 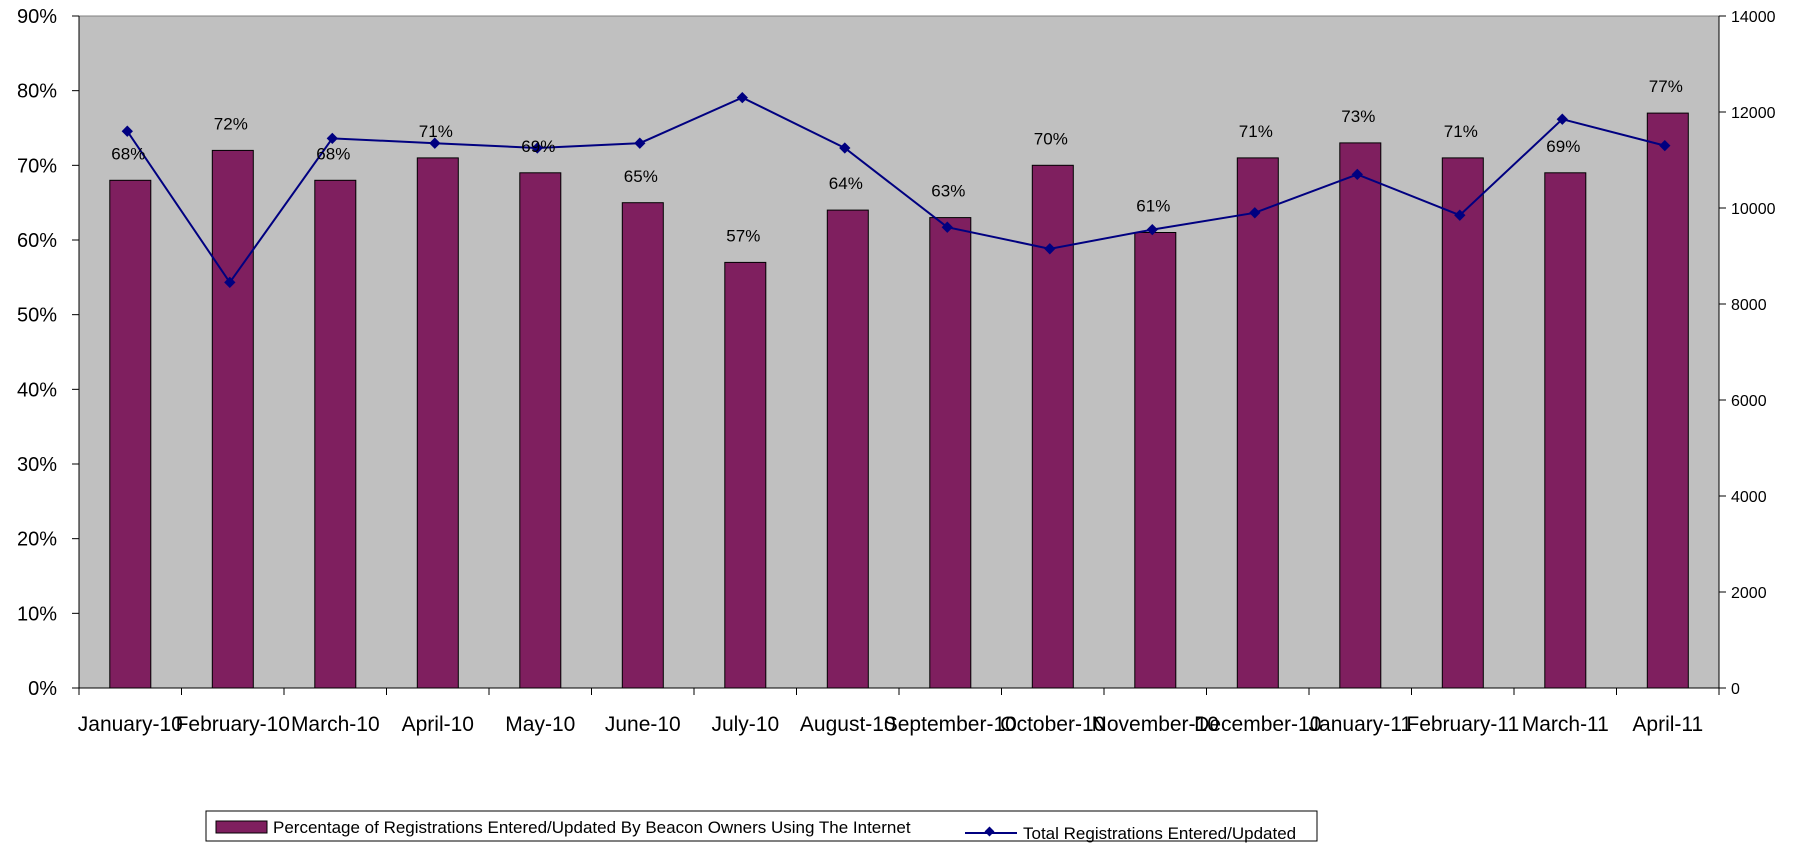 What do you see at coordinates (1753, 17) in the screenshot?
I see `y-right-tick-label: 14000` at bounding box center [1753, 17].